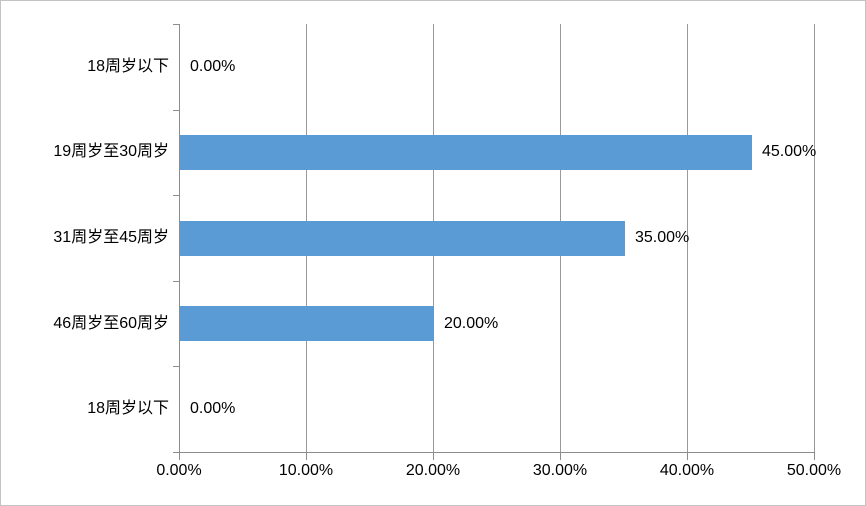 The image size is (866, 506). I want to click on data-label: 35.00%, so click(662, 237).